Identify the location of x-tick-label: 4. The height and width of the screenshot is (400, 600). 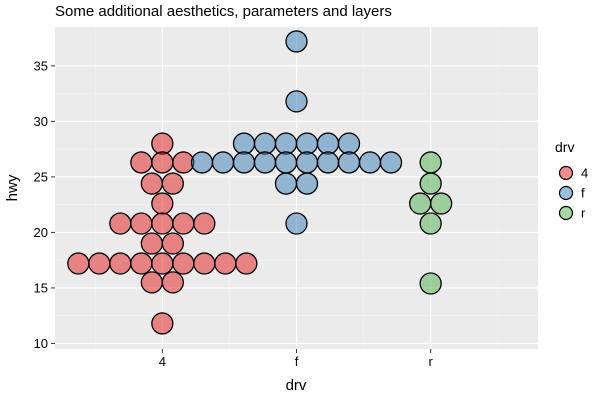
(162, 361).